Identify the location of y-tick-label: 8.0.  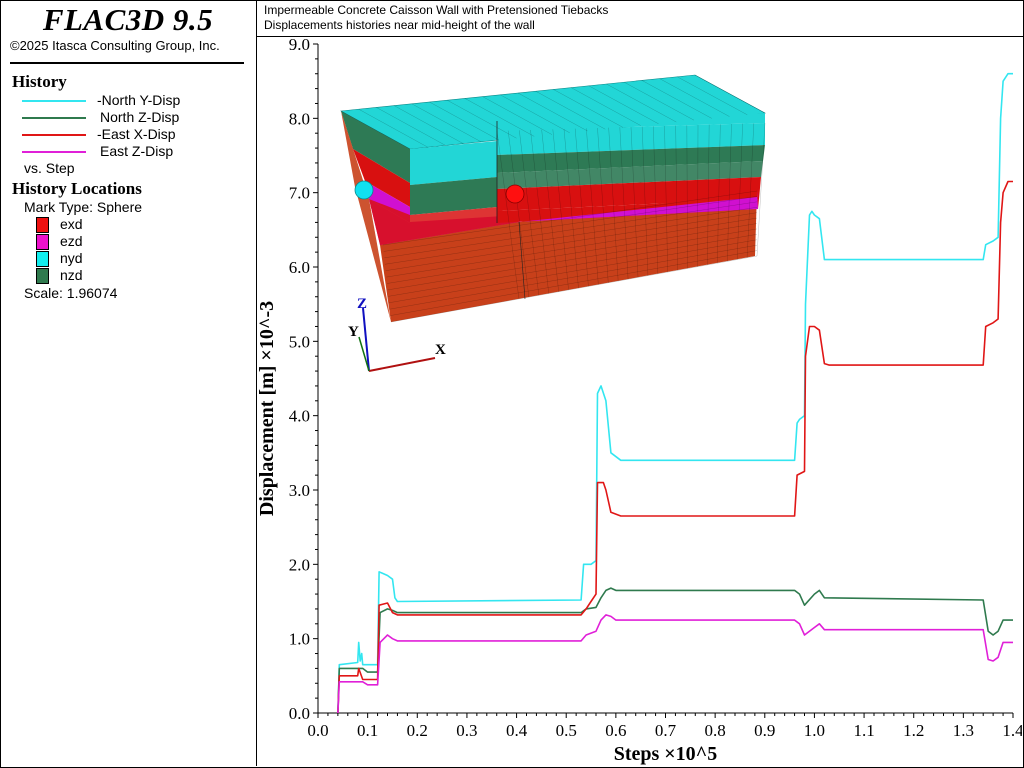
(299, 118).